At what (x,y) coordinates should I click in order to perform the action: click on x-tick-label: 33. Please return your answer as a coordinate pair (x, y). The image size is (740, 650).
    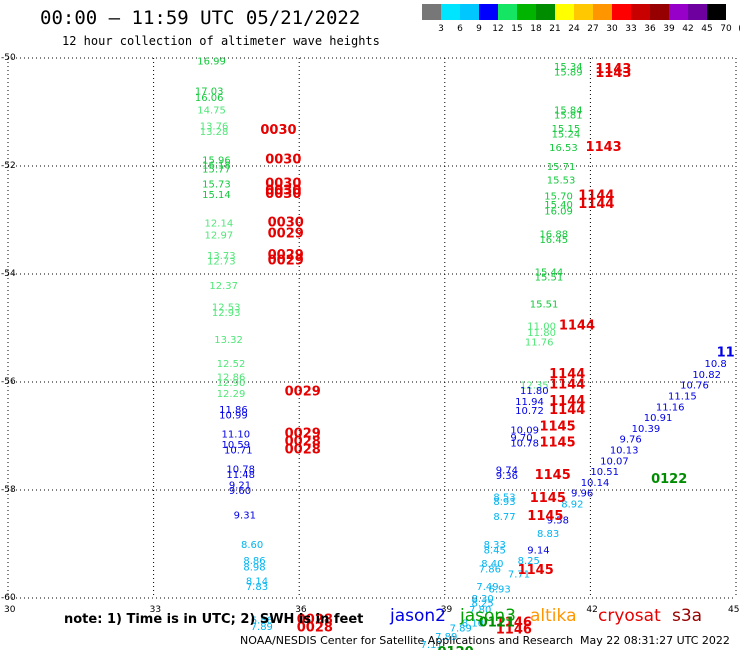
    Looking at the image, I should click on (155, 610).